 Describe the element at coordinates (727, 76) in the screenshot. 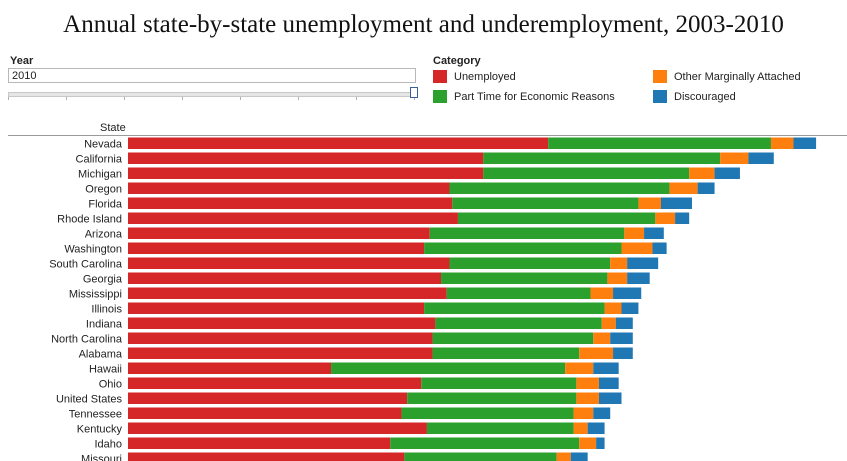

I see `legend-item-other-marginally-attached: Other Marginally Attached` at that location.